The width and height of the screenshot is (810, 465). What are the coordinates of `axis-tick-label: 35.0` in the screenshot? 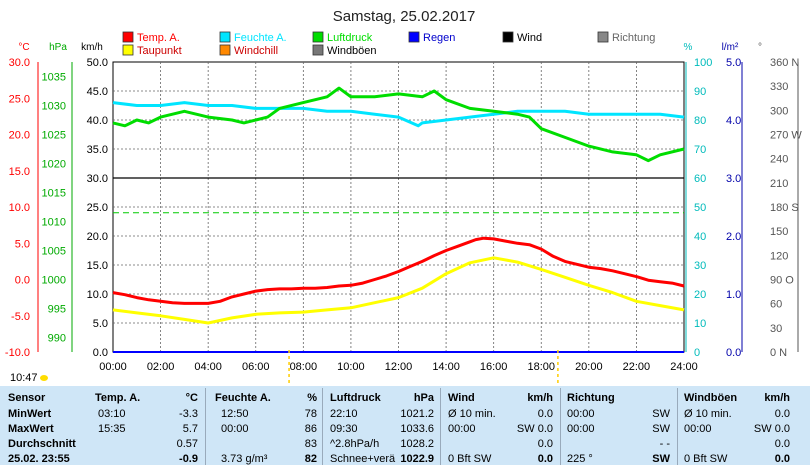 It's located at (97, 150).